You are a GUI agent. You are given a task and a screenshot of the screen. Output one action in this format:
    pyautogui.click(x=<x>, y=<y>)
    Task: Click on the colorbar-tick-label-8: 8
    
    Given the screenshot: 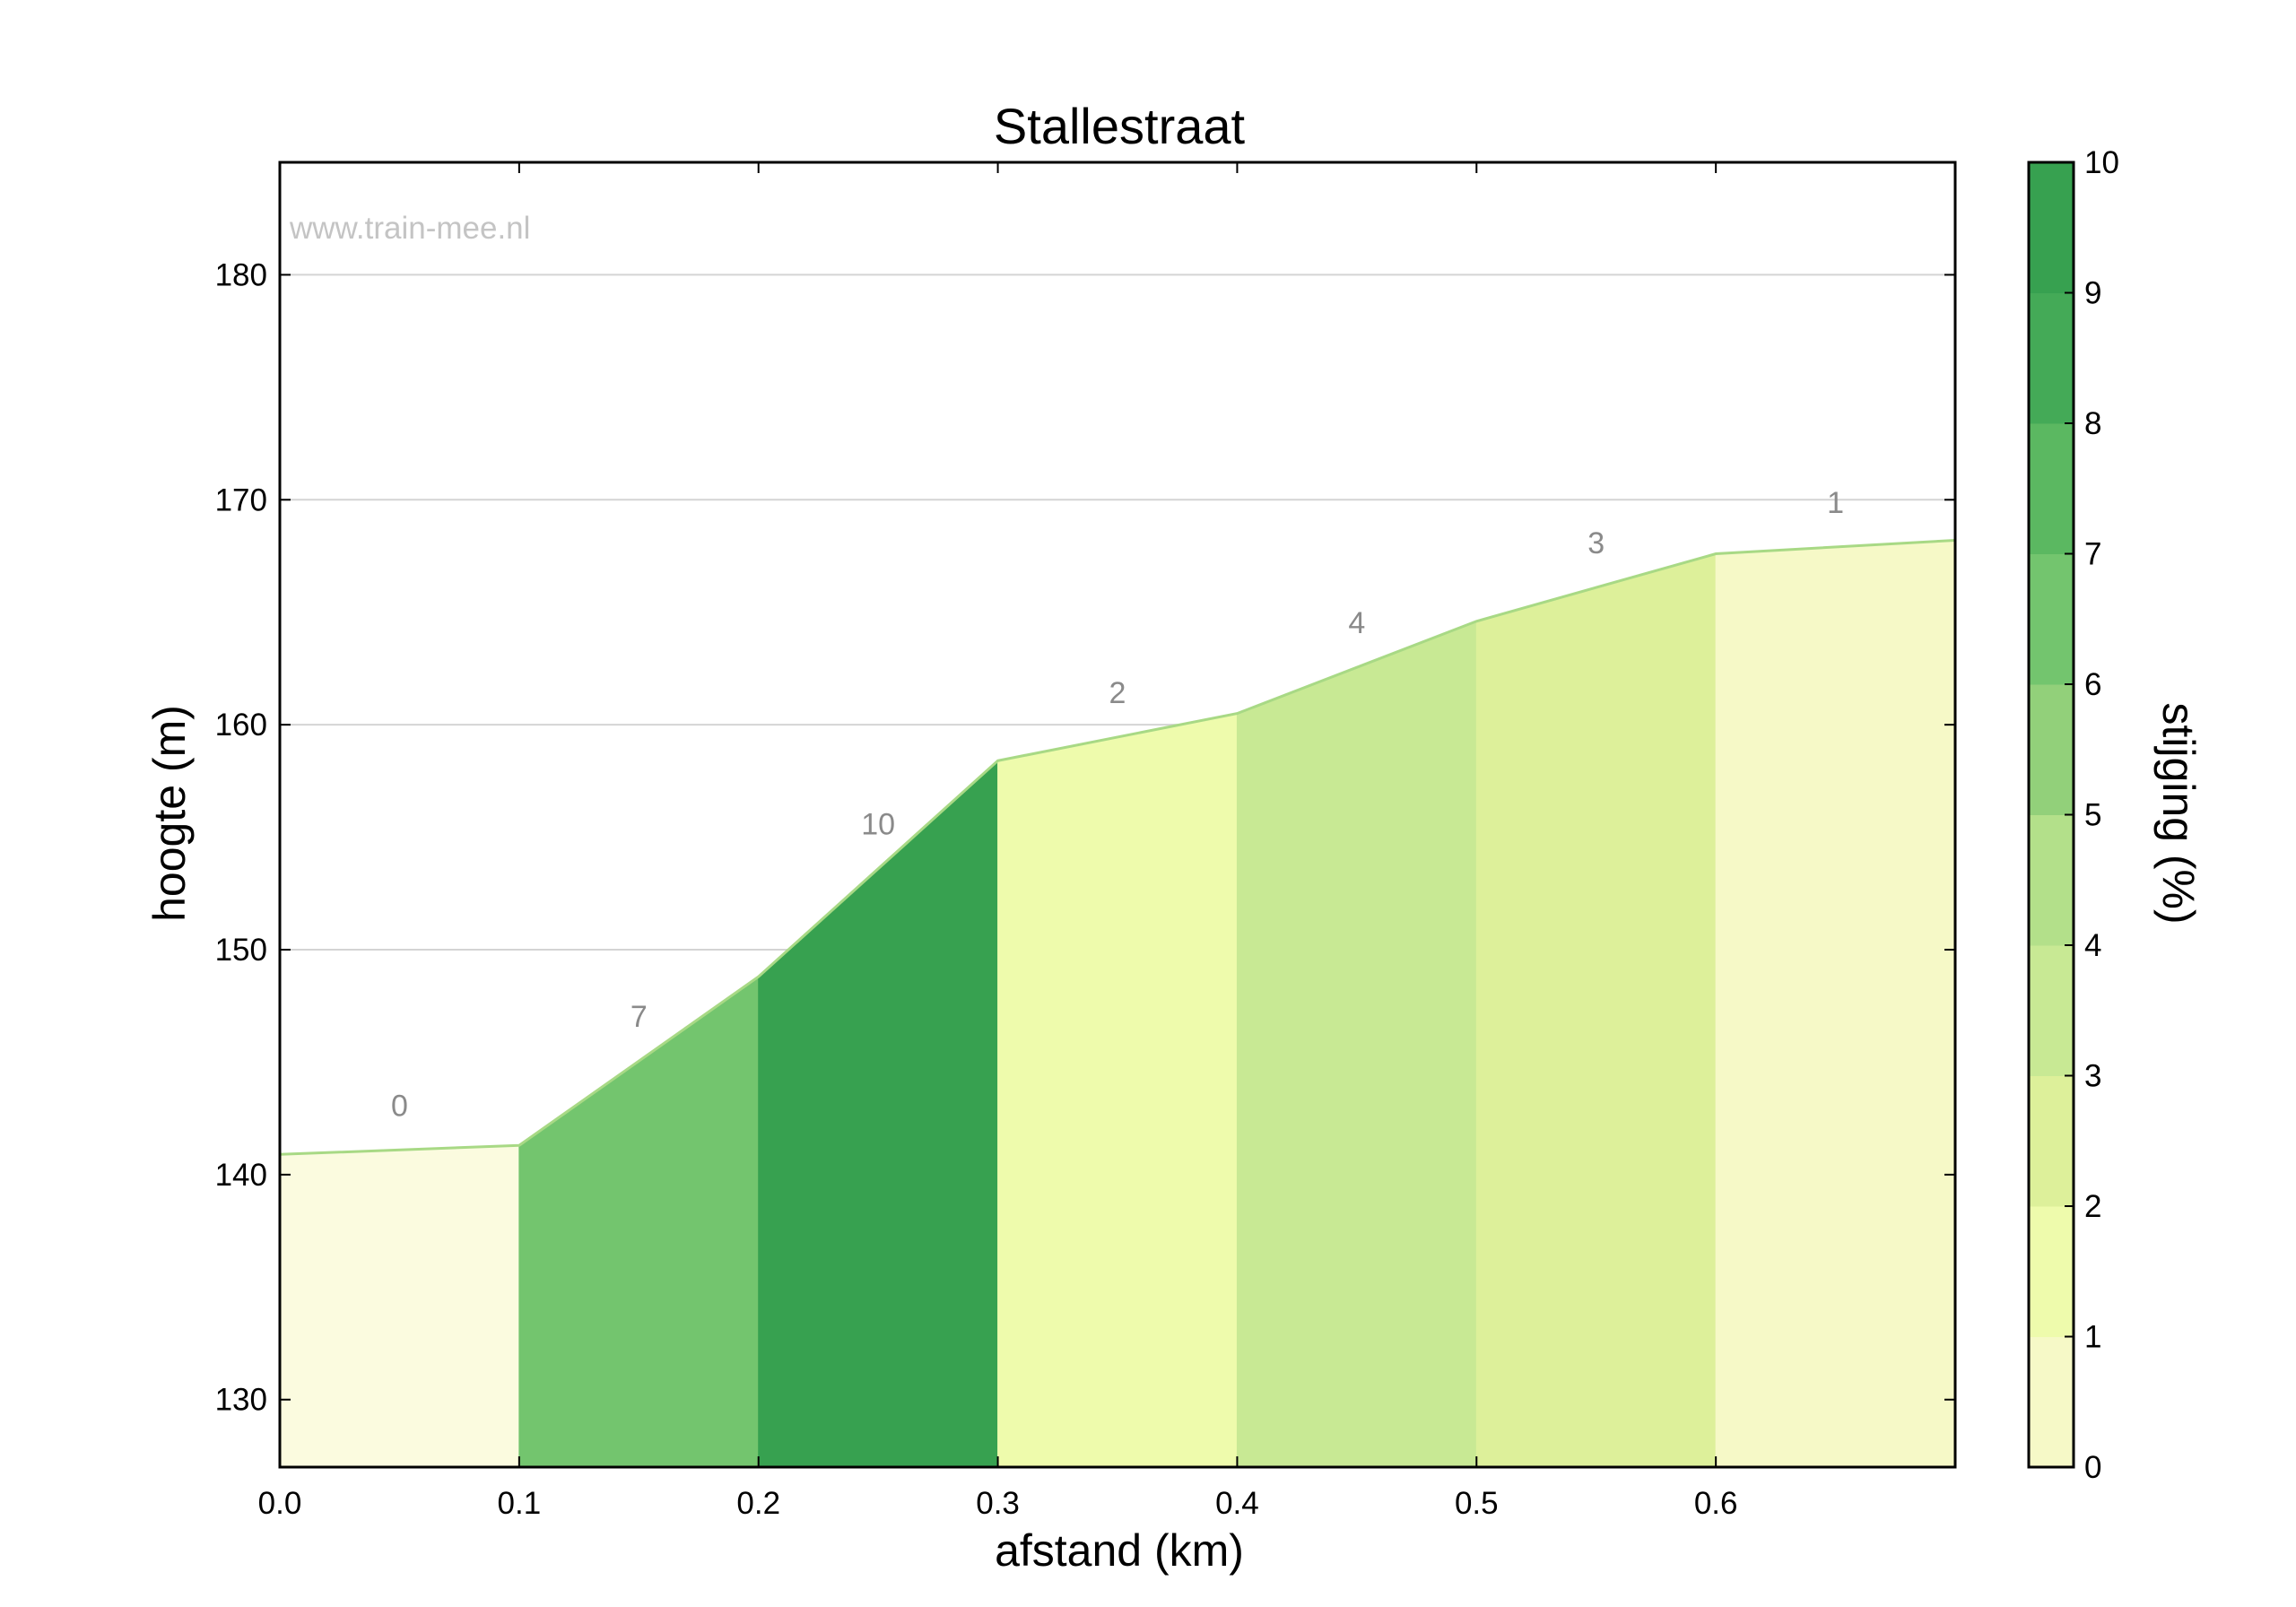 What is the action you would take?
    pyautogui.click(x=2092, y=424)
    